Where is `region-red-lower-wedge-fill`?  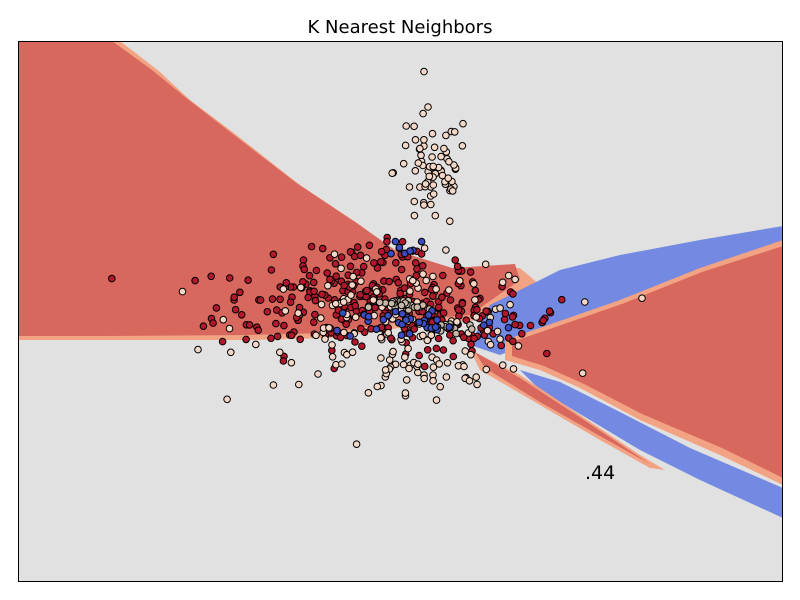 region-red-lower-wedge-fill is located at coordinates (562, 408).